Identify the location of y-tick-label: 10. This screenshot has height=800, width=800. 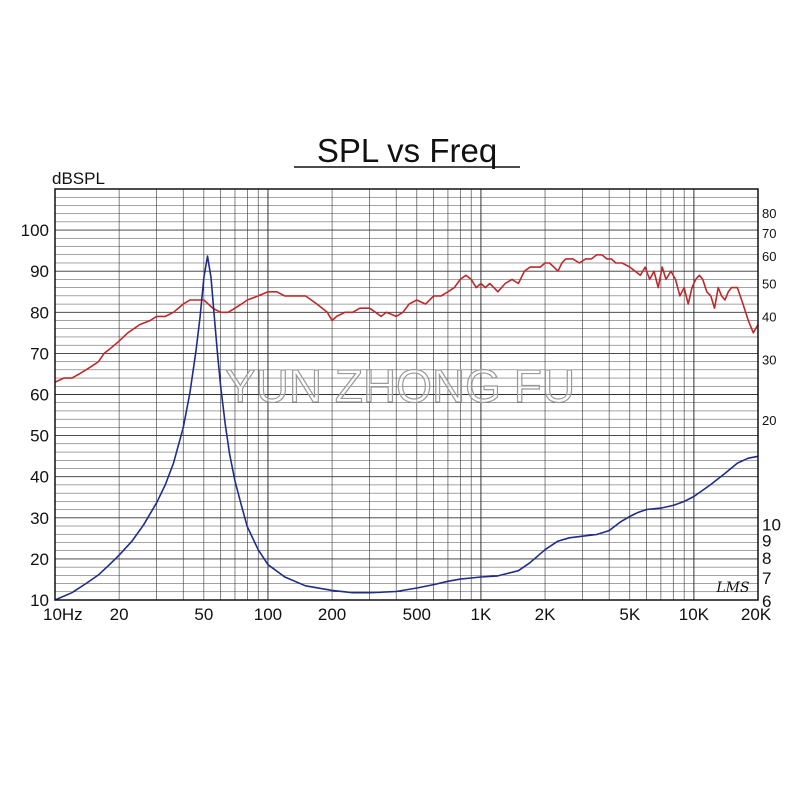
(39, 600).